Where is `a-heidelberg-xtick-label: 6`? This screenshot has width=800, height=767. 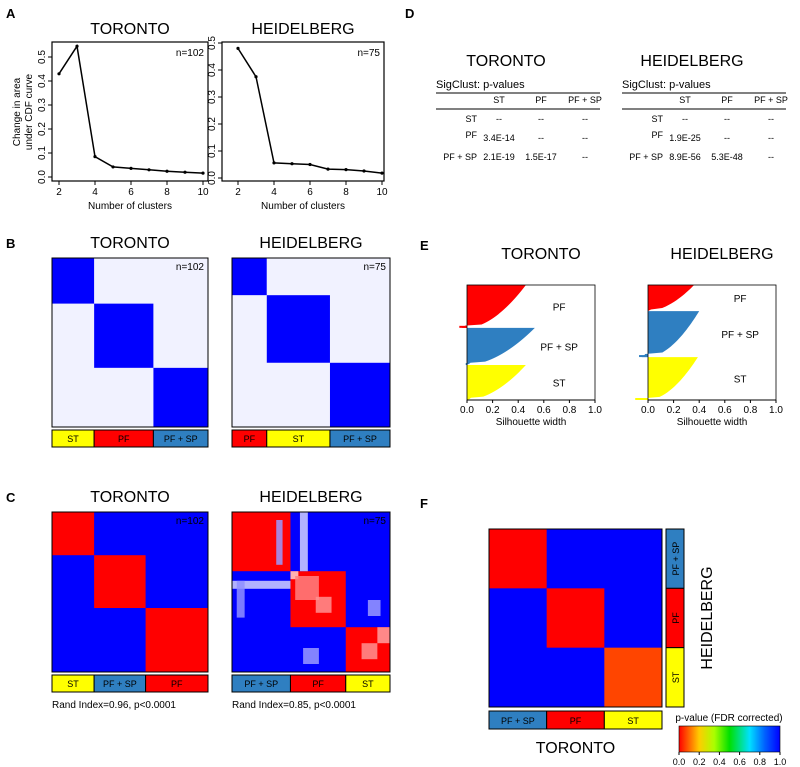
a-heidelberg-xtick-label: 6 is located at coordinates (310, 192).